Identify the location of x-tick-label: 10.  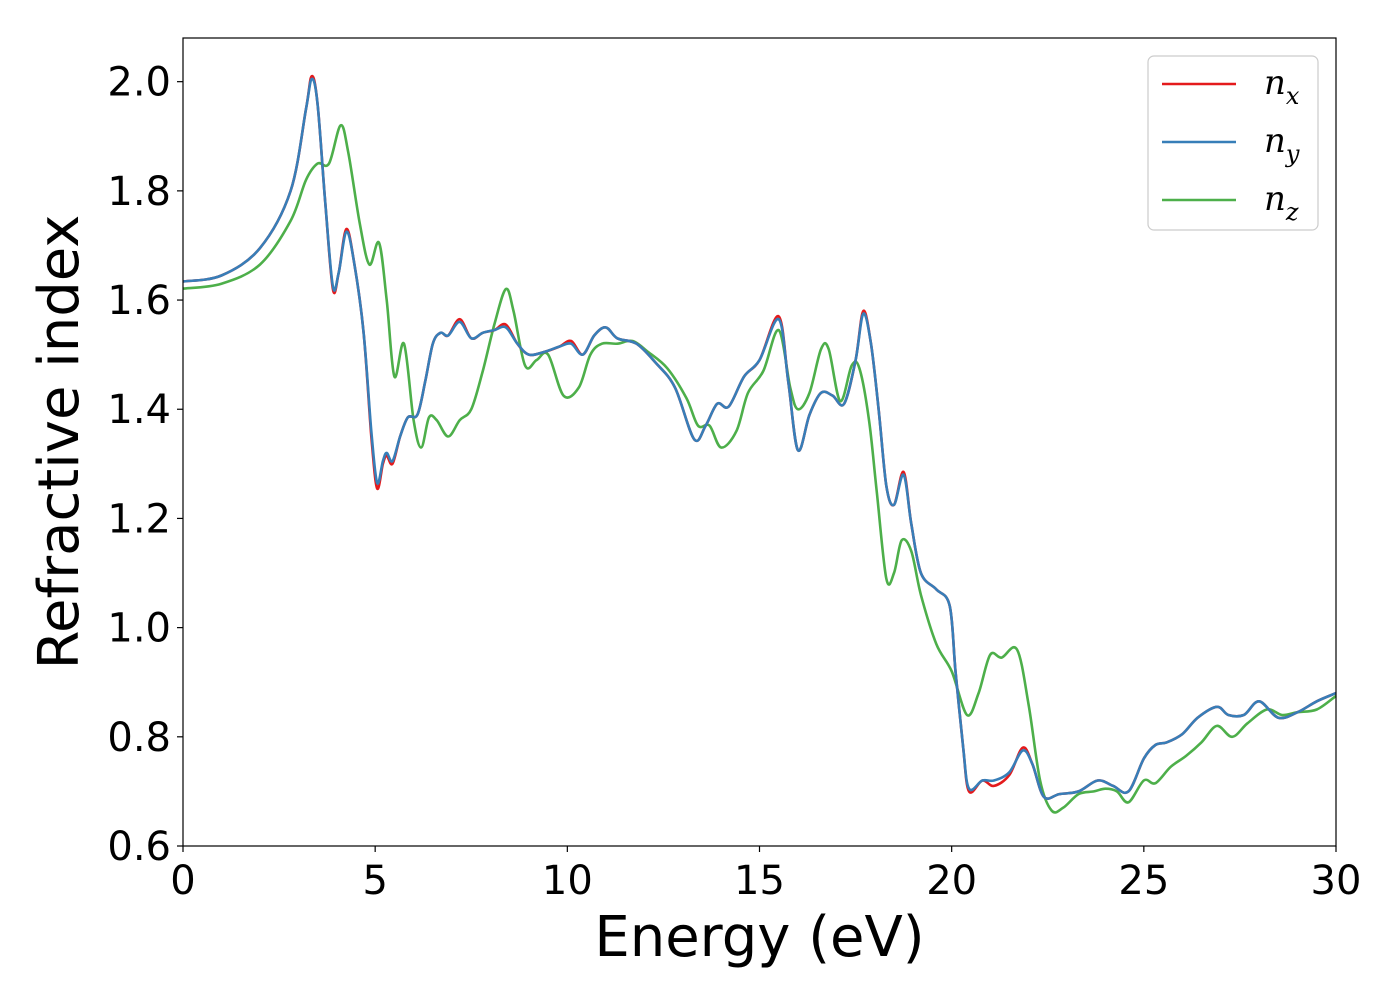
(567, 881).